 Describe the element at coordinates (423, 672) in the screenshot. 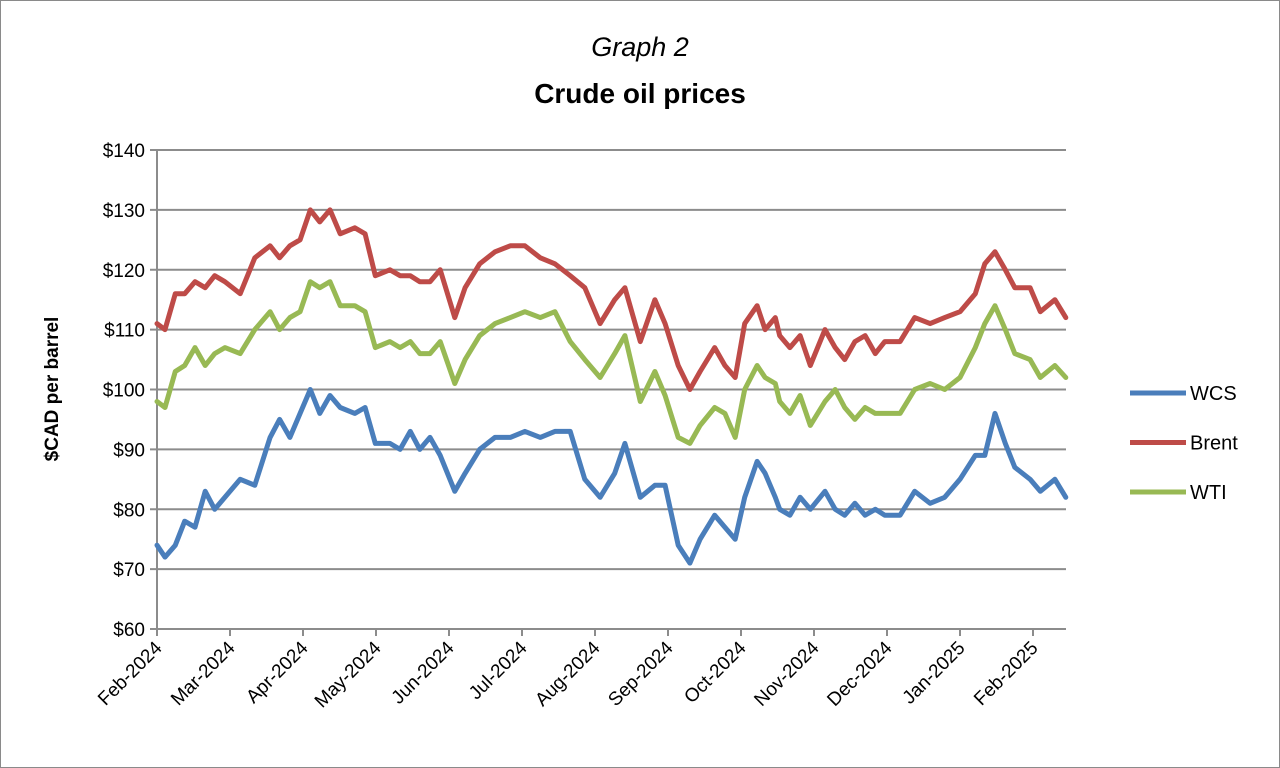

I see `x-tick-label: Jun-2024` at that location.